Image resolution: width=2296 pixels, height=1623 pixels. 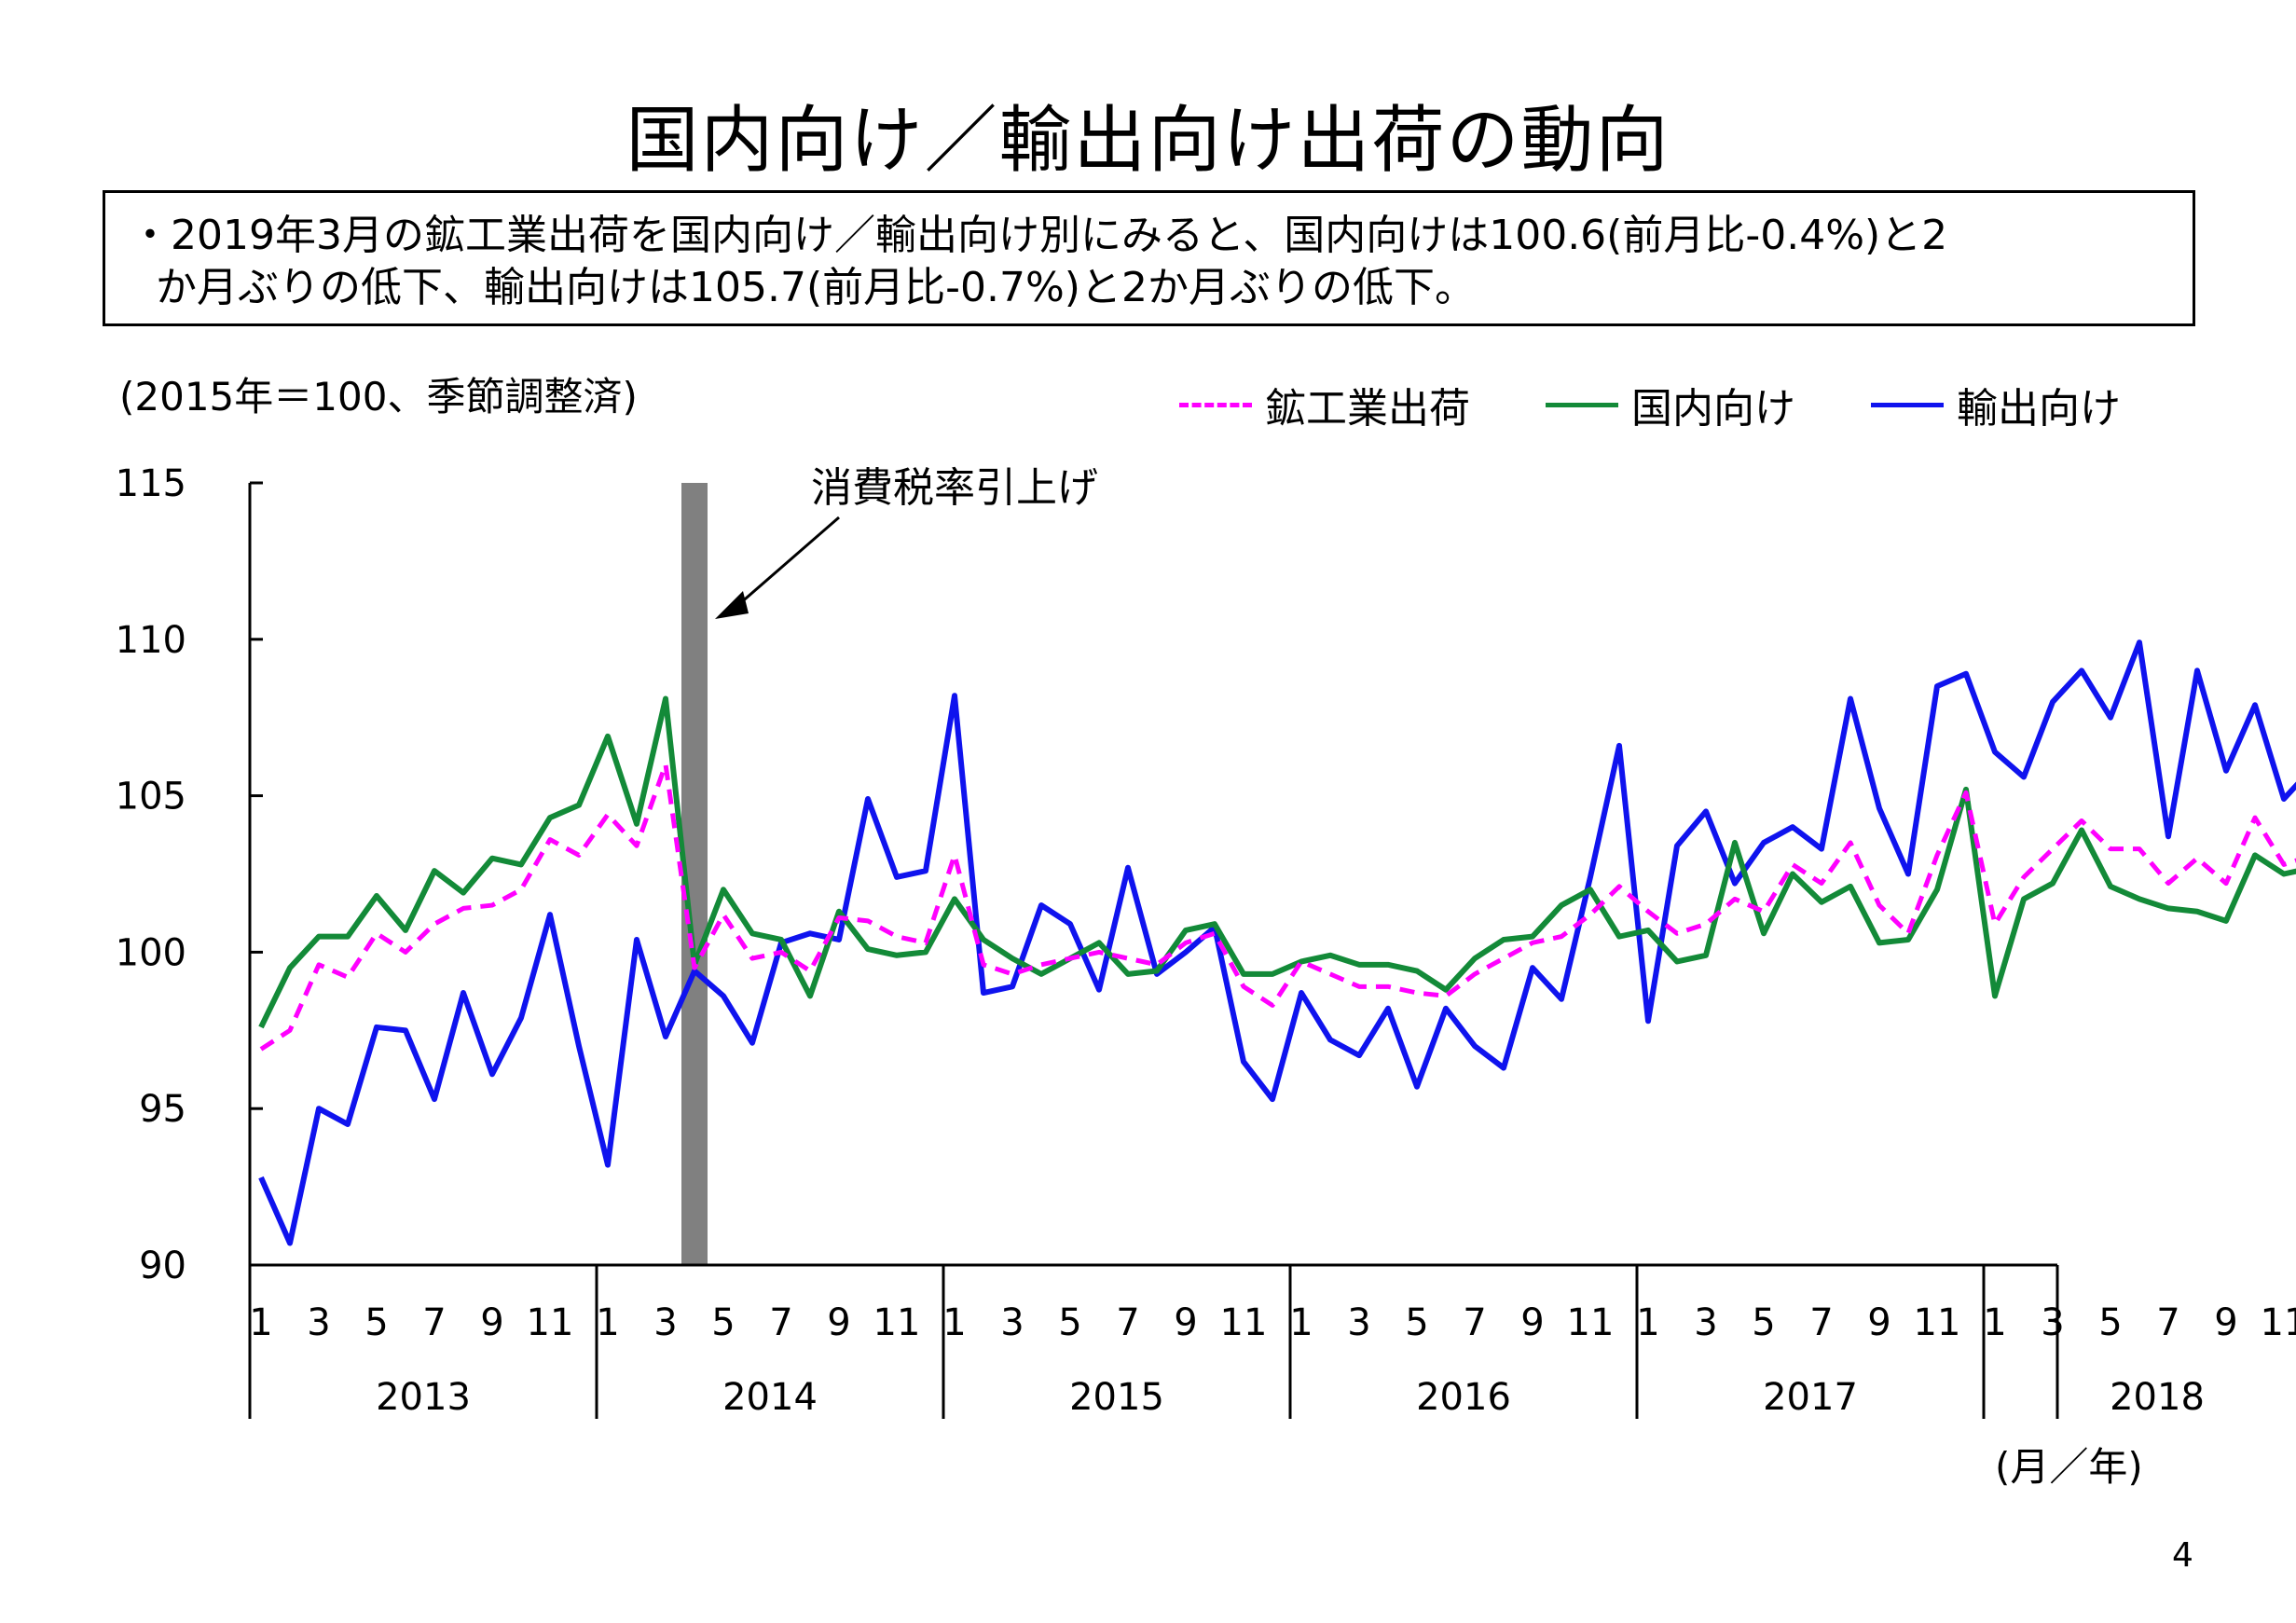 What do you see at coordinates (1582, 404) in the screenshot?
I see `legend-swatch-domestic` at bounding box center [1582, 404].